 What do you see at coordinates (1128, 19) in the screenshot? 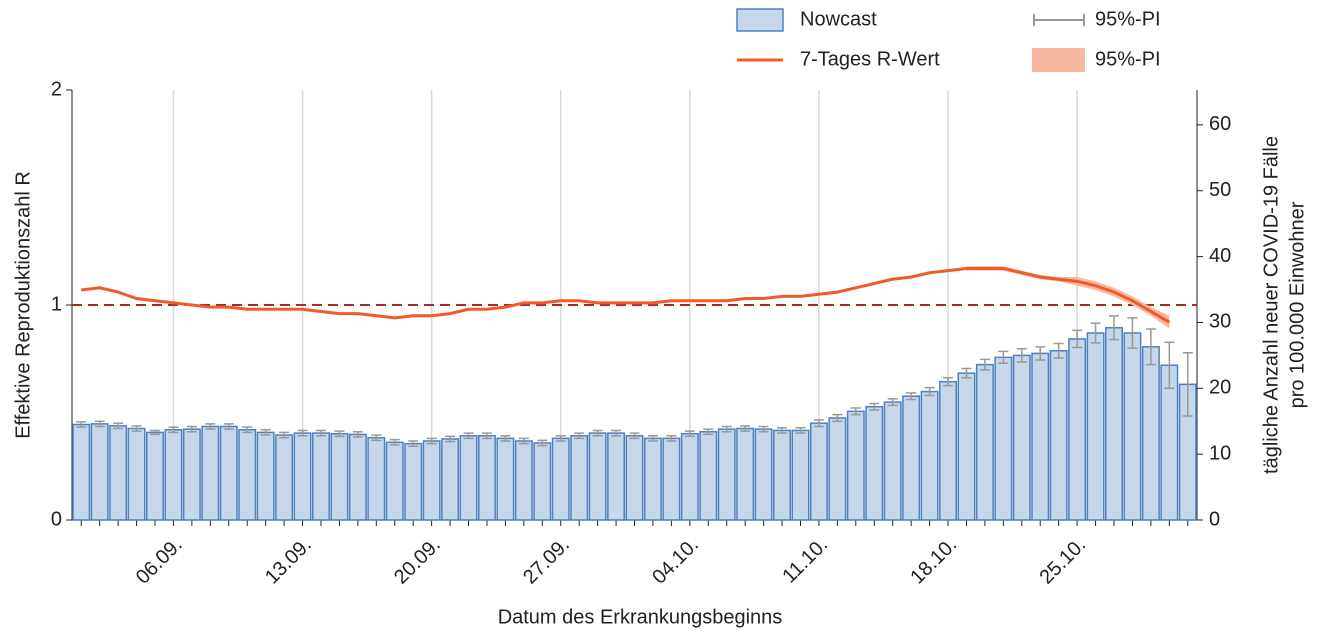
I see `legend-label: 95%-PI` at bounding box center [1128, 19].